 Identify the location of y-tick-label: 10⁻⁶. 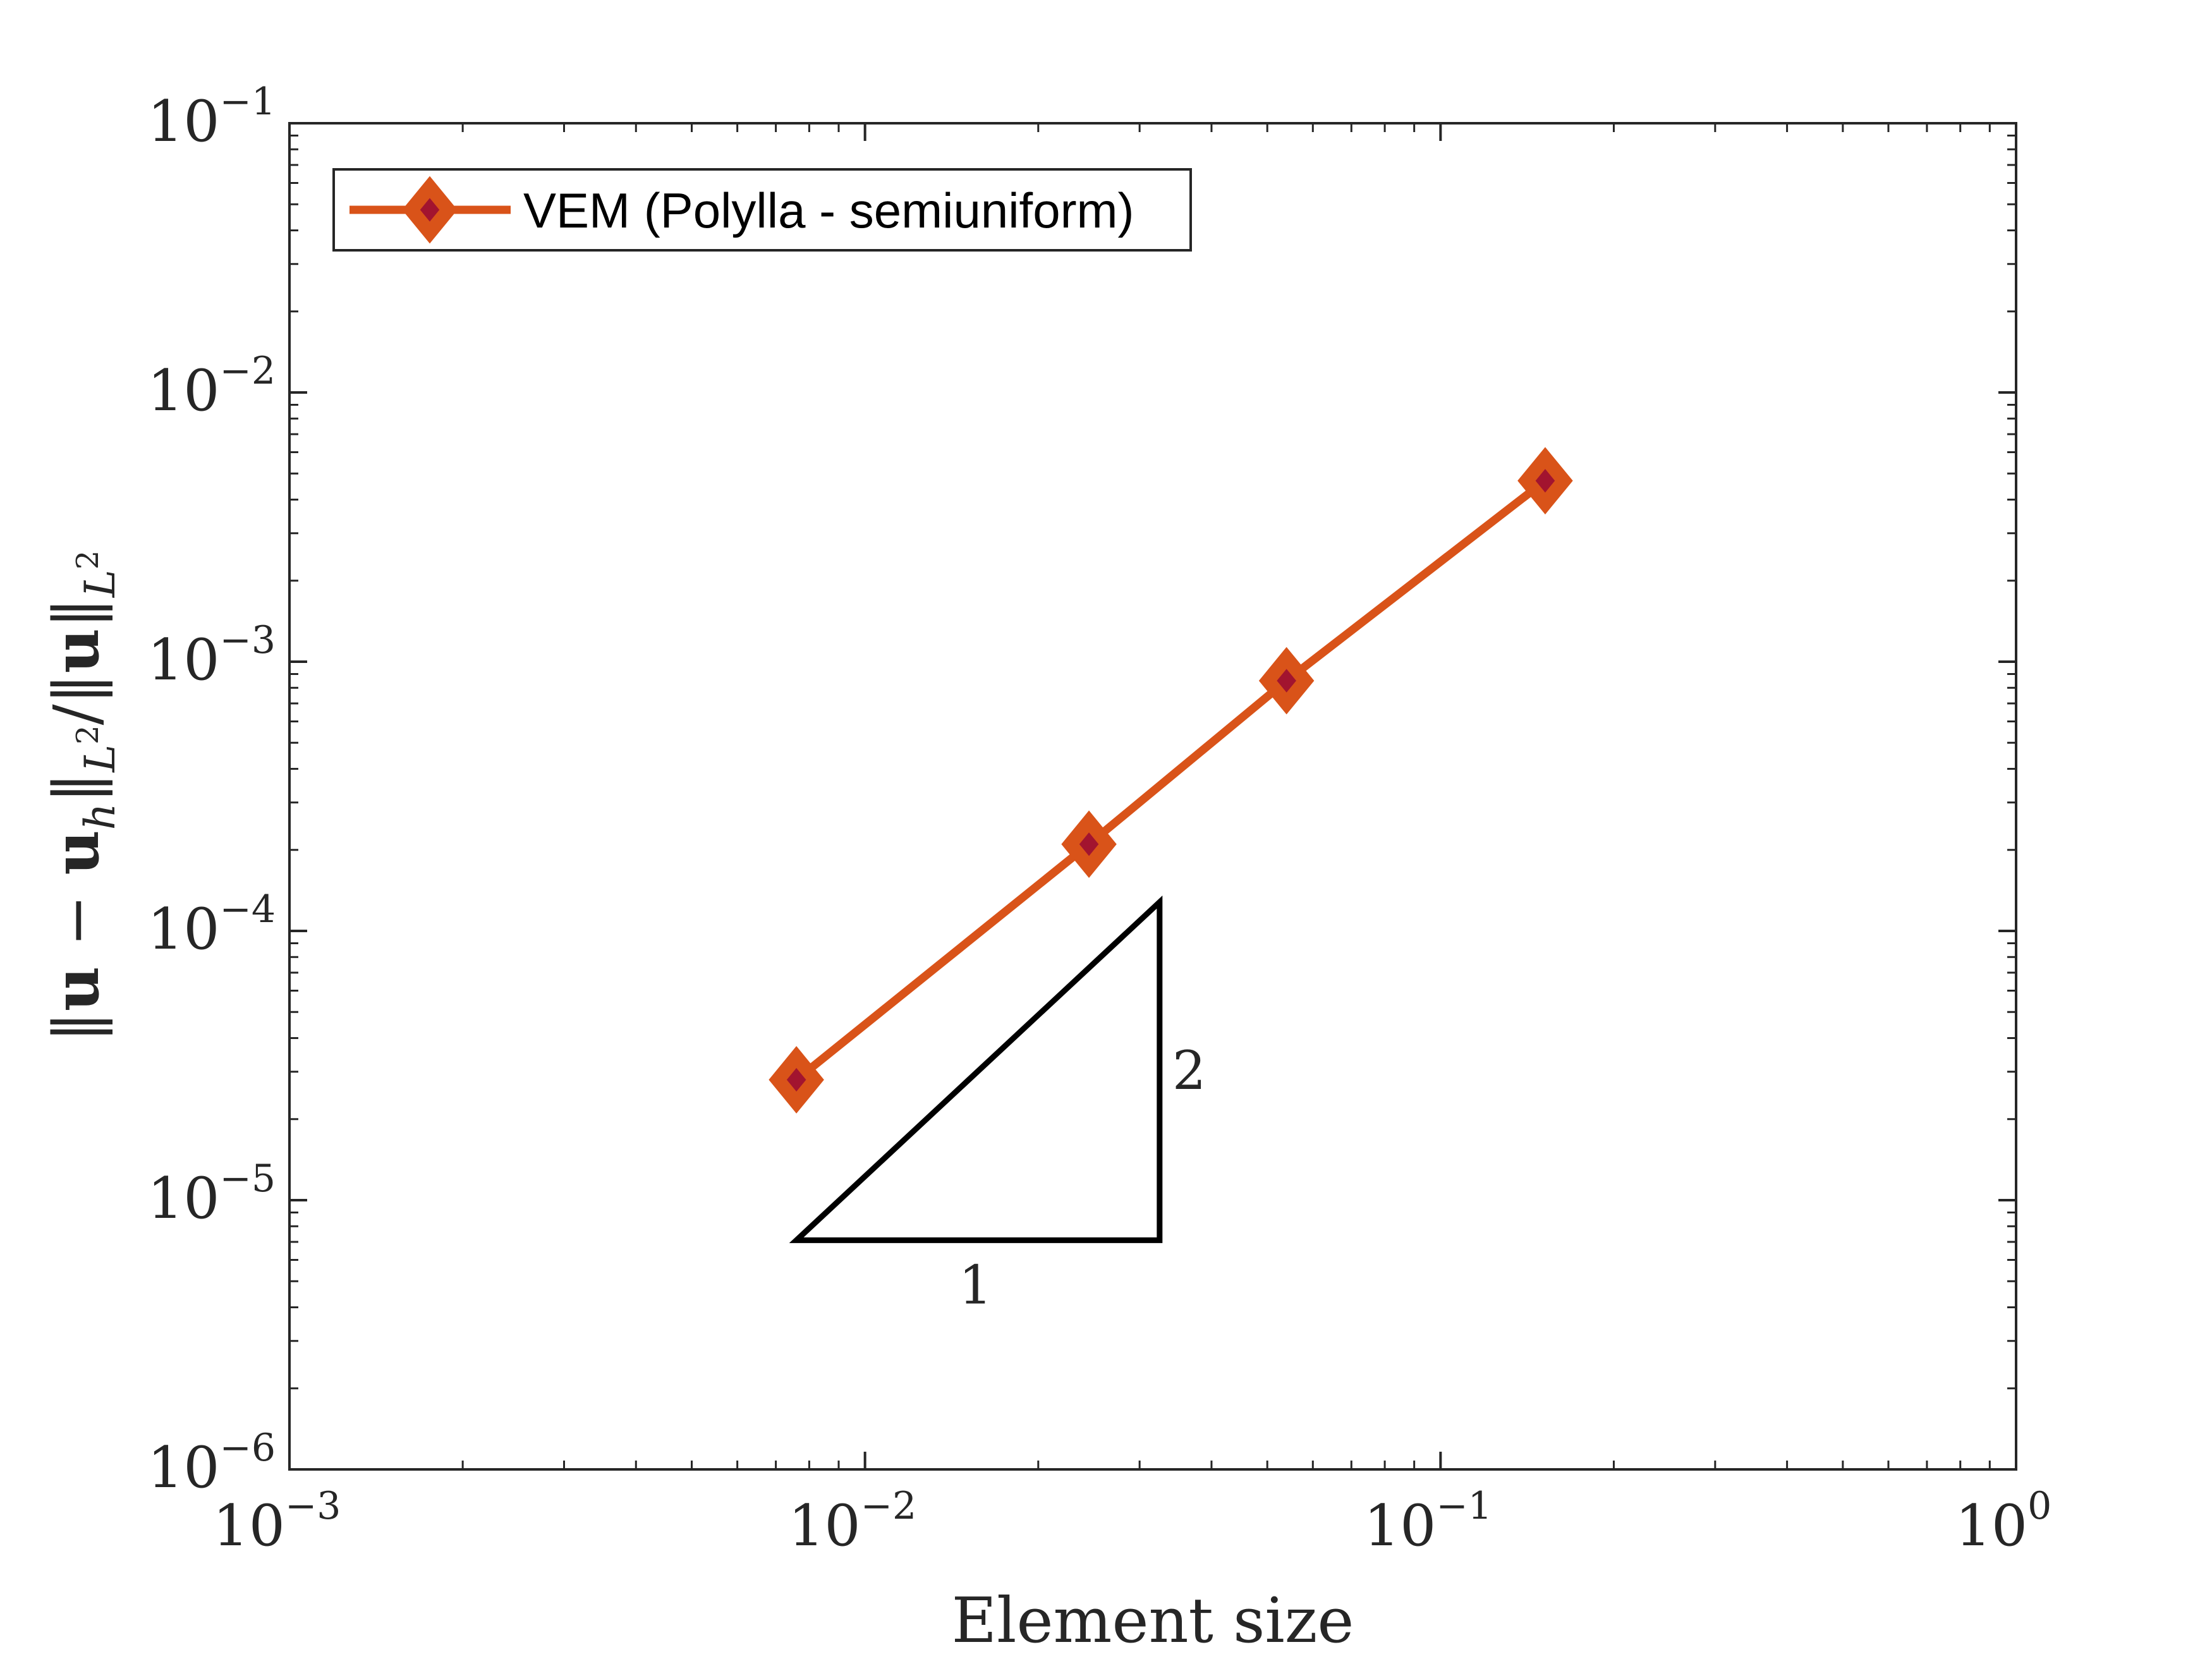
(211, 1463).